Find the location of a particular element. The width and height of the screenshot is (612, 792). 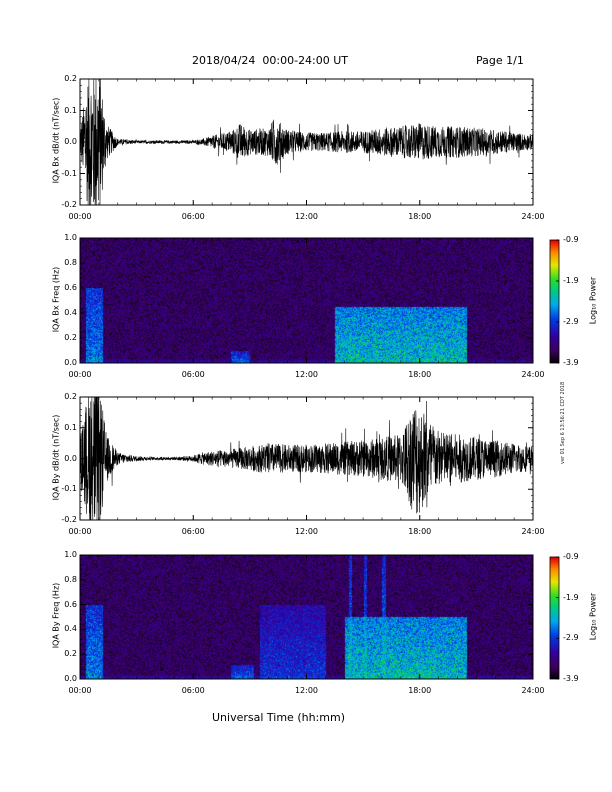

x-axis-label: Universal Time (hh:mm) is located at coordinates (278, 717).